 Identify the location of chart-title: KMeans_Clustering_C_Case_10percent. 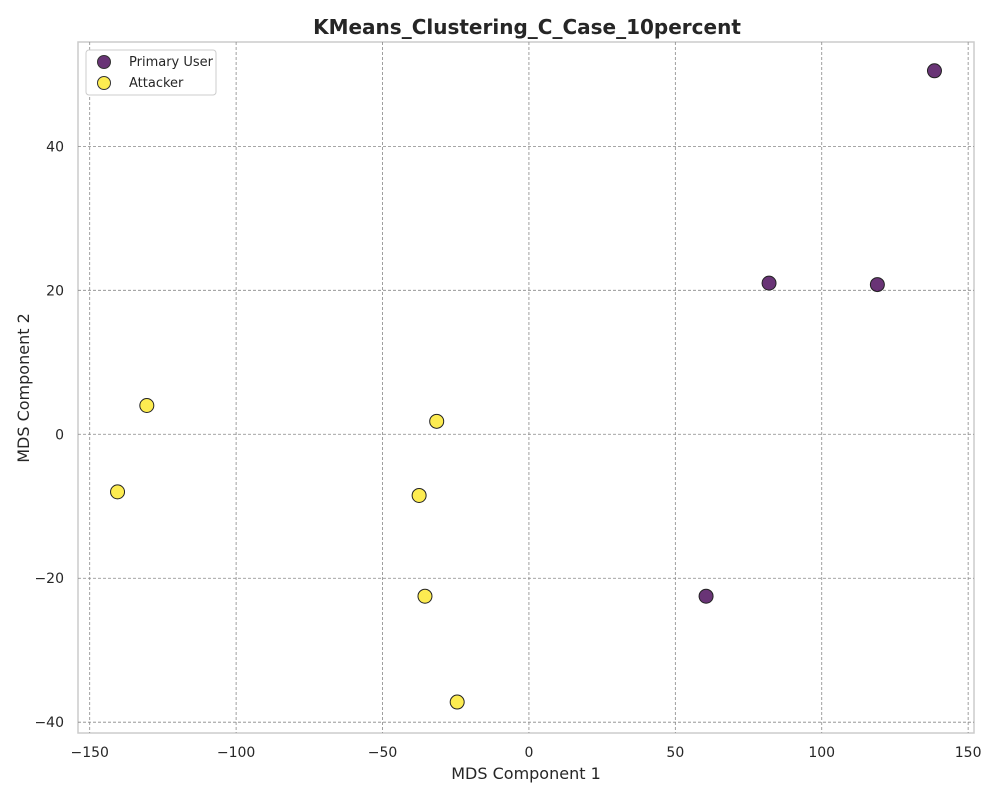
(527, 27).